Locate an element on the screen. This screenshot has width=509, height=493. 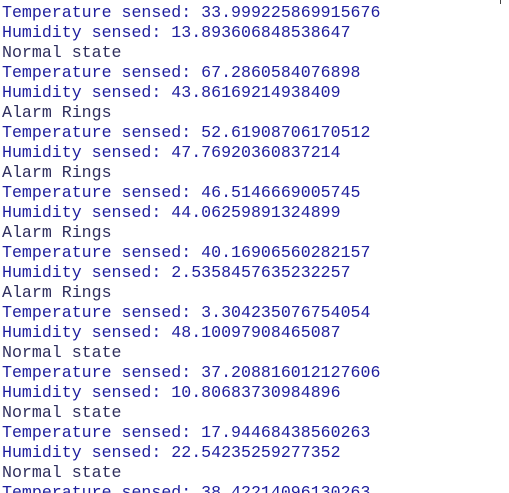
console-line: Temperature sensed: 3.304235076754054 is located at coordinates (186, 312).